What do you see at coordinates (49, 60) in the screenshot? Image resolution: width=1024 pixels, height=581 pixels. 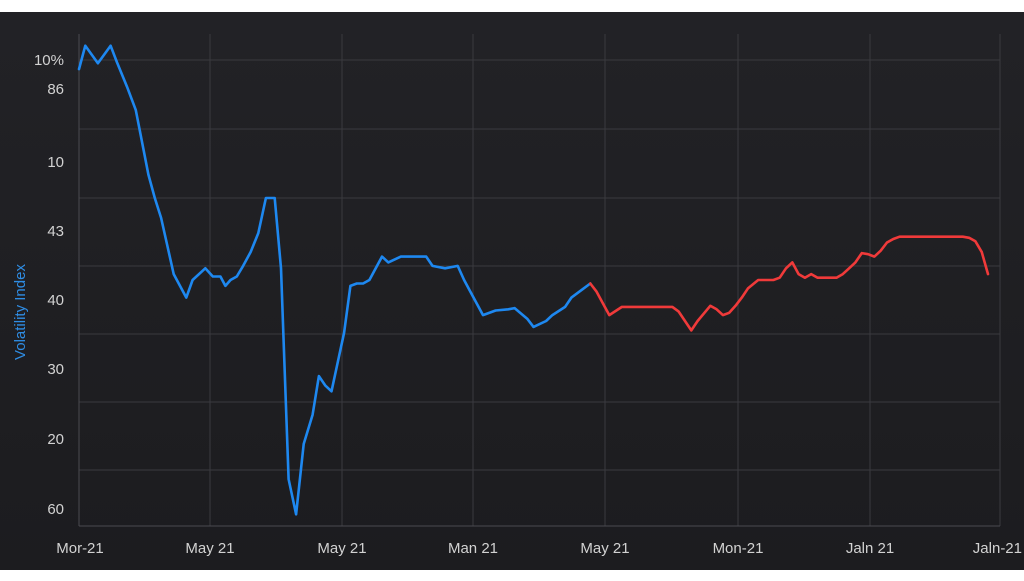 I see `y-tick-label: 10%` at bounding box center [49, 60].